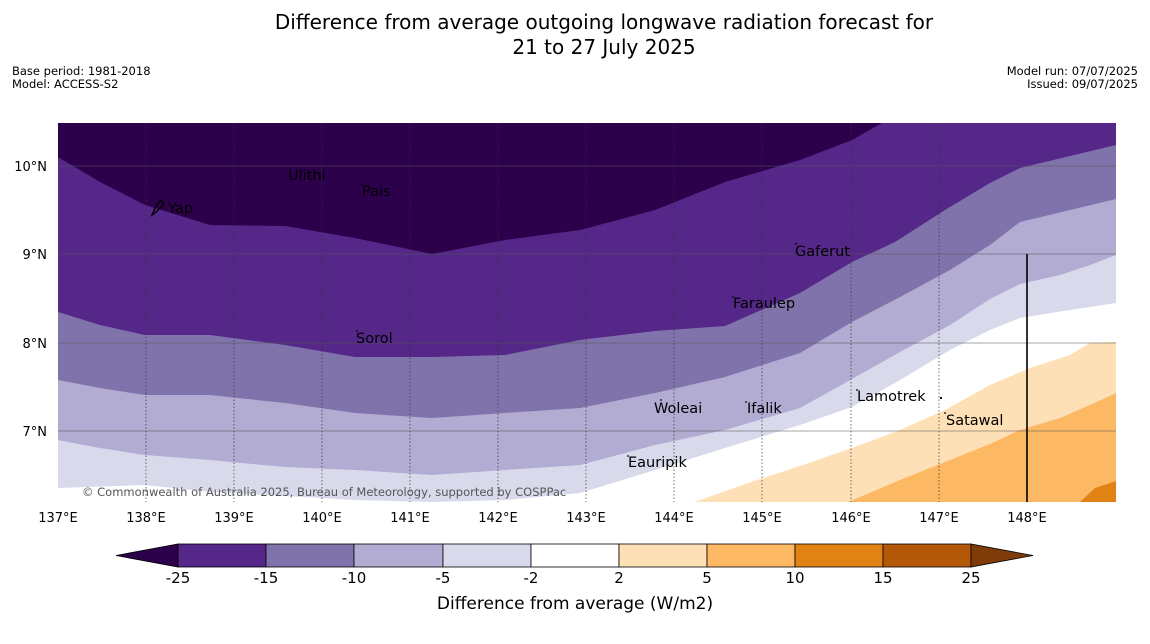 This screenshot has height=644, width=1150. Describe the element at coordinates (35, 344) in the screenshot. I see `lat-label-8n: 8°N` at that location.